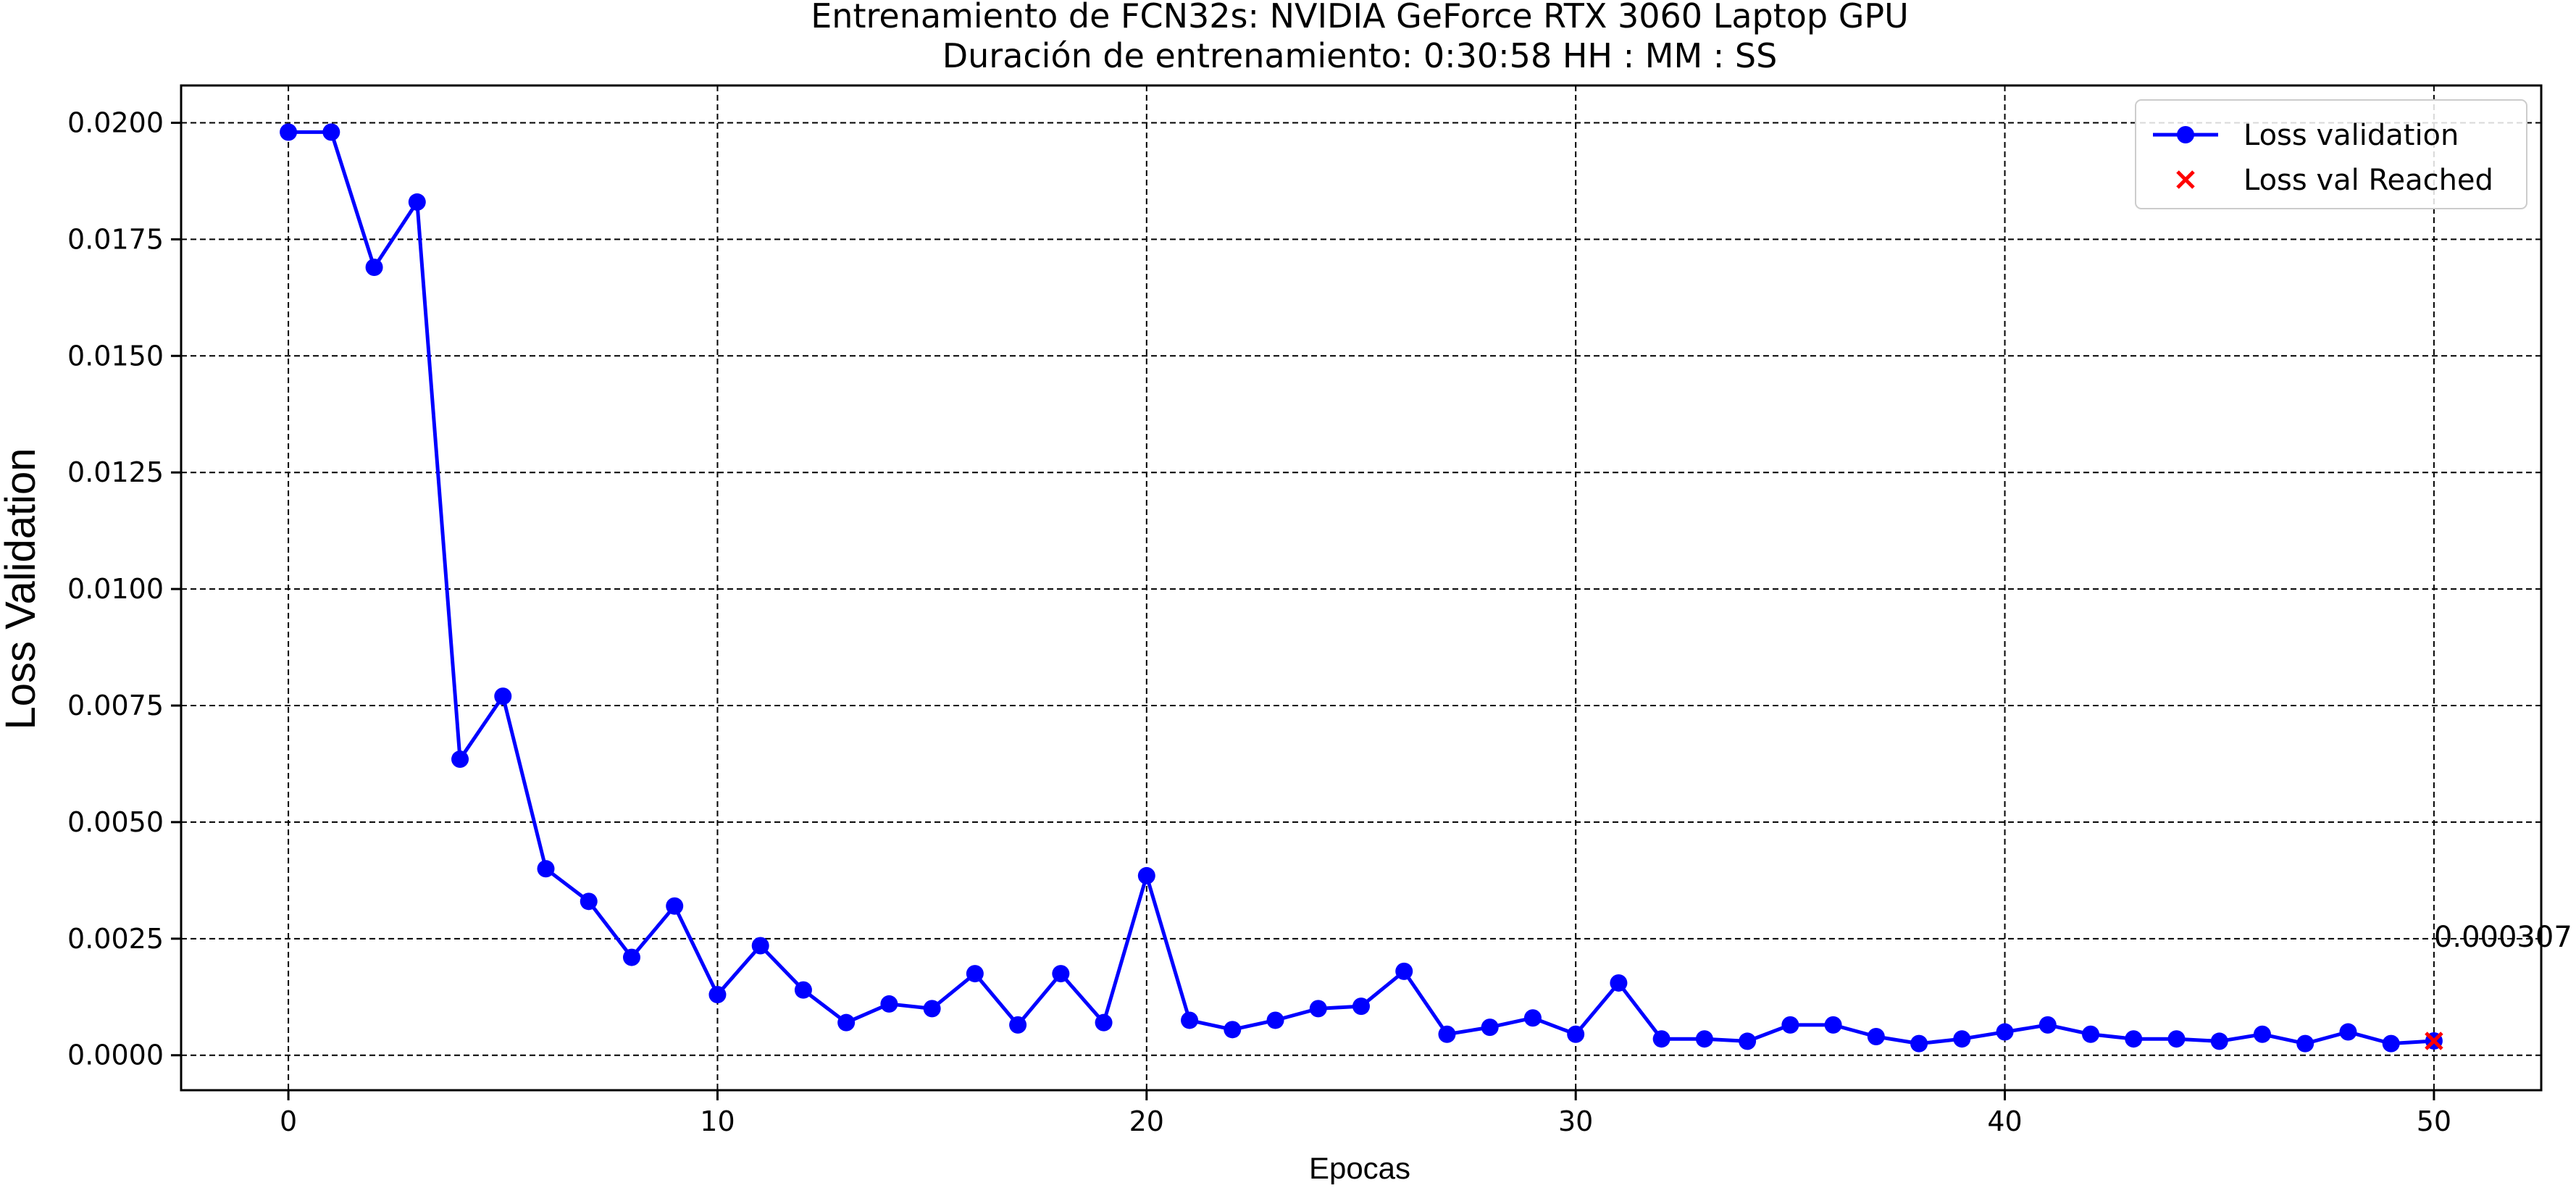  I want to click on legend-x-handle, so click(2185, 179).